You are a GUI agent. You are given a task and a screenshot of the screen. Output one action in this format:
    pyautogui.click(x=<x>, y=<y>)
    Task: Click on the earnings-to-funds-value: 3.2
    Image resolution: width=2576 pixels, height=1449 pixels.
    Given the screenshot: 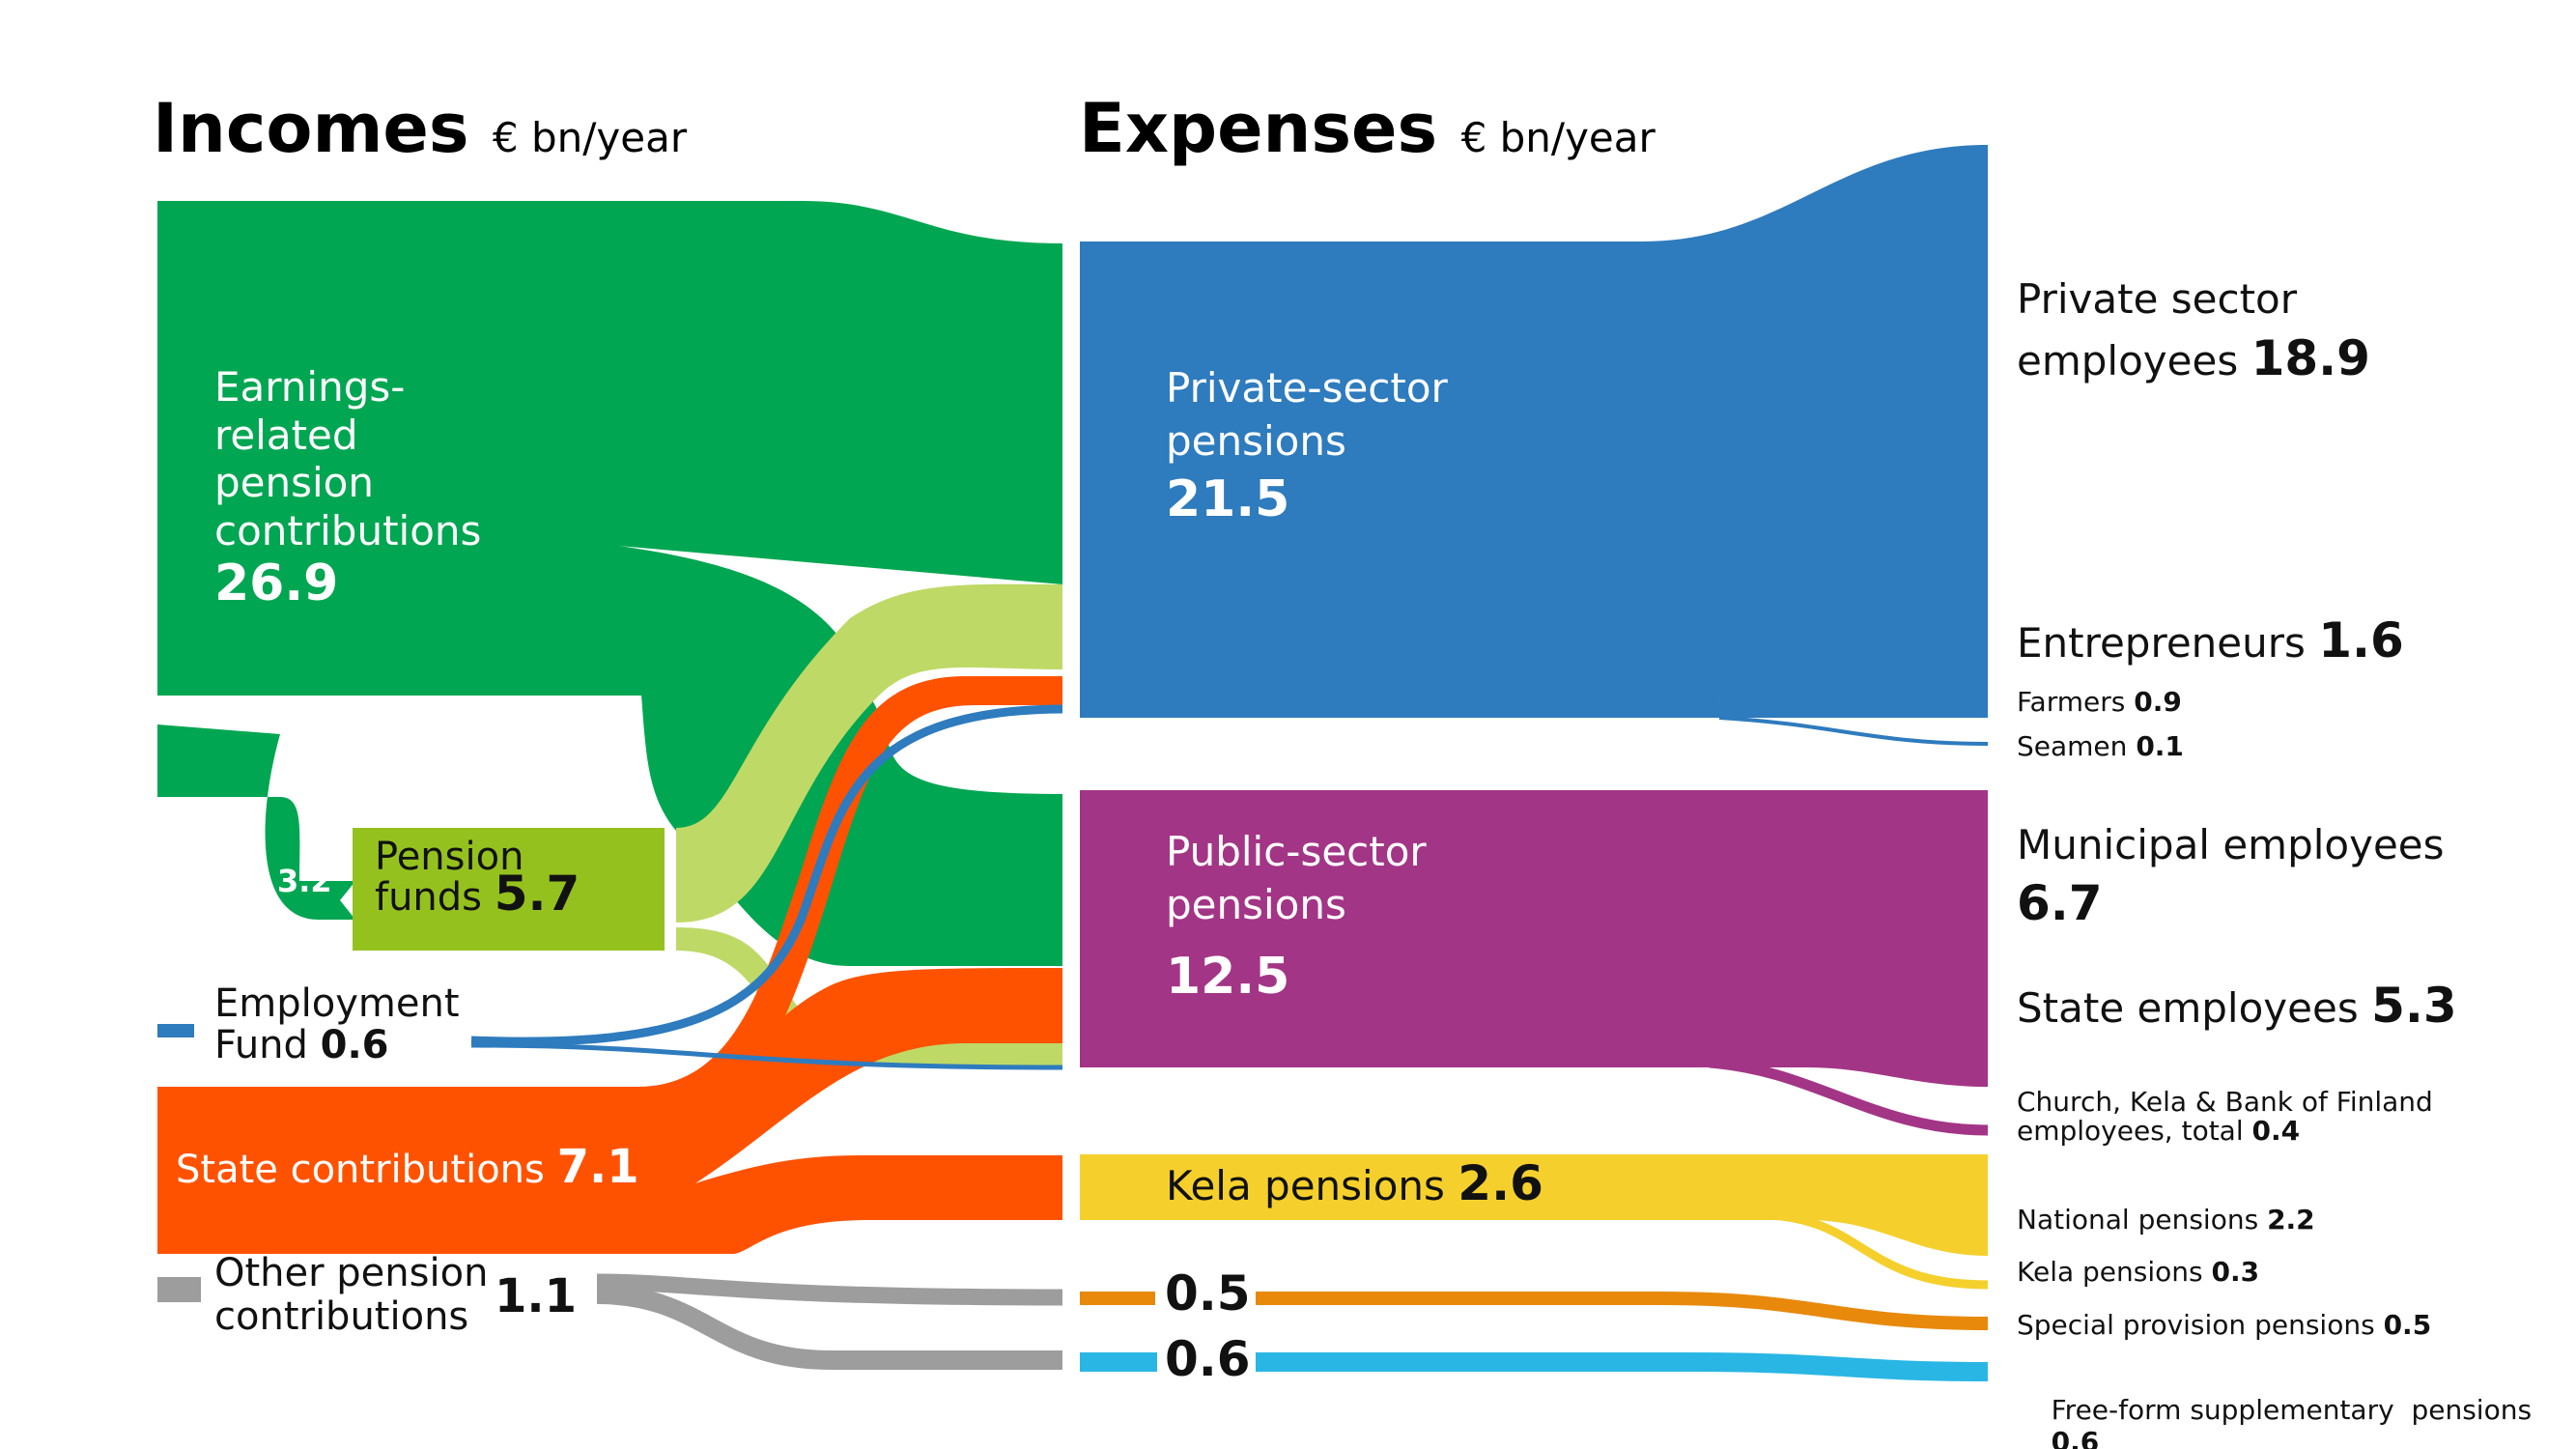 What is the action you would take?
    pyautogui.click(x=304, y=881)
    